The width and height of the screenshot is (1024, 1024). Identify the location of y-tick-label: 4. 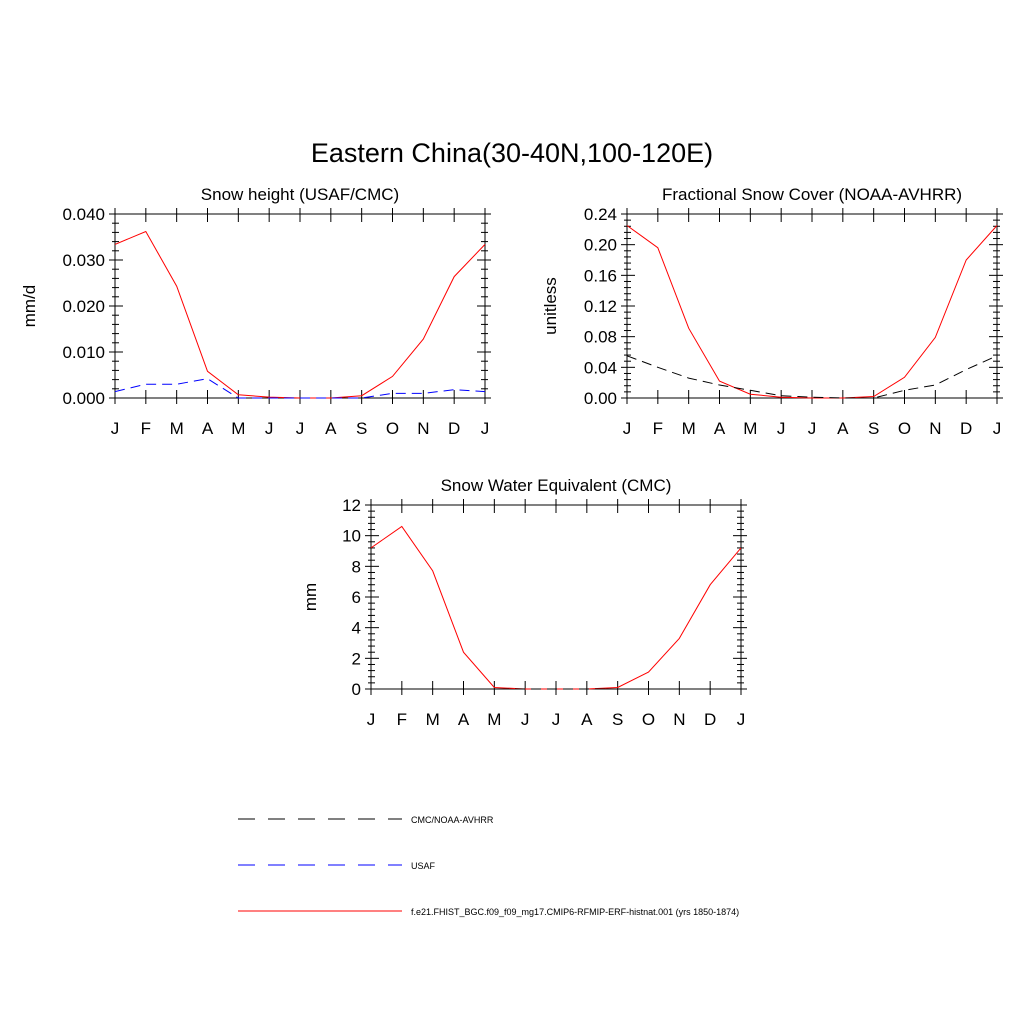
(356, 628).